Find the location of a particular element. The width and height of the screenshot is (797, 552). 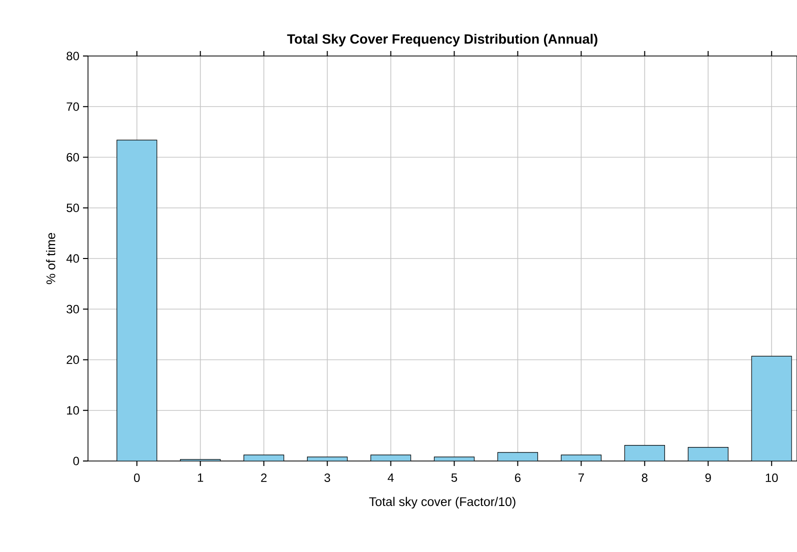

x-tick-label: 3 is located at coordinates (327, 478).